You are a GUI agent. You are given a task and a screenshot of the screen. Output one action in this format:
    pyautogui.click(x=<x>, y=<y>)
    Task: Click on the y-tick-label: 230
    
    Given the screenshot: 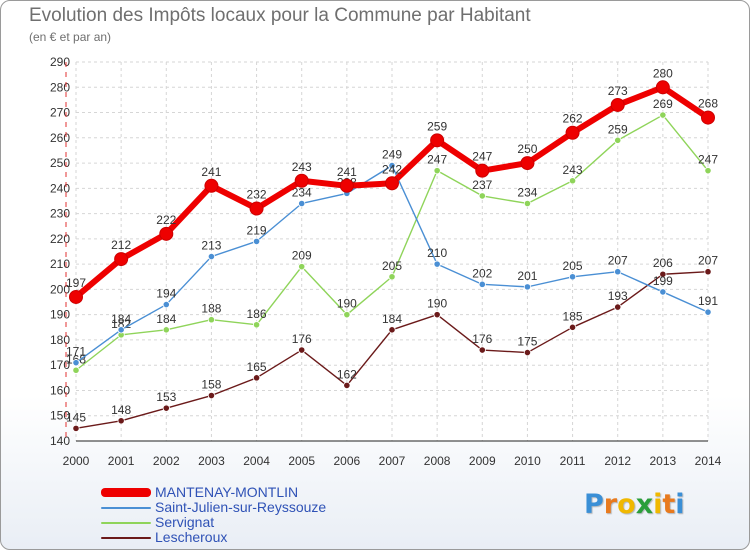 What is the action you would take?
    pyautogui.click(x=60, y=214)
    